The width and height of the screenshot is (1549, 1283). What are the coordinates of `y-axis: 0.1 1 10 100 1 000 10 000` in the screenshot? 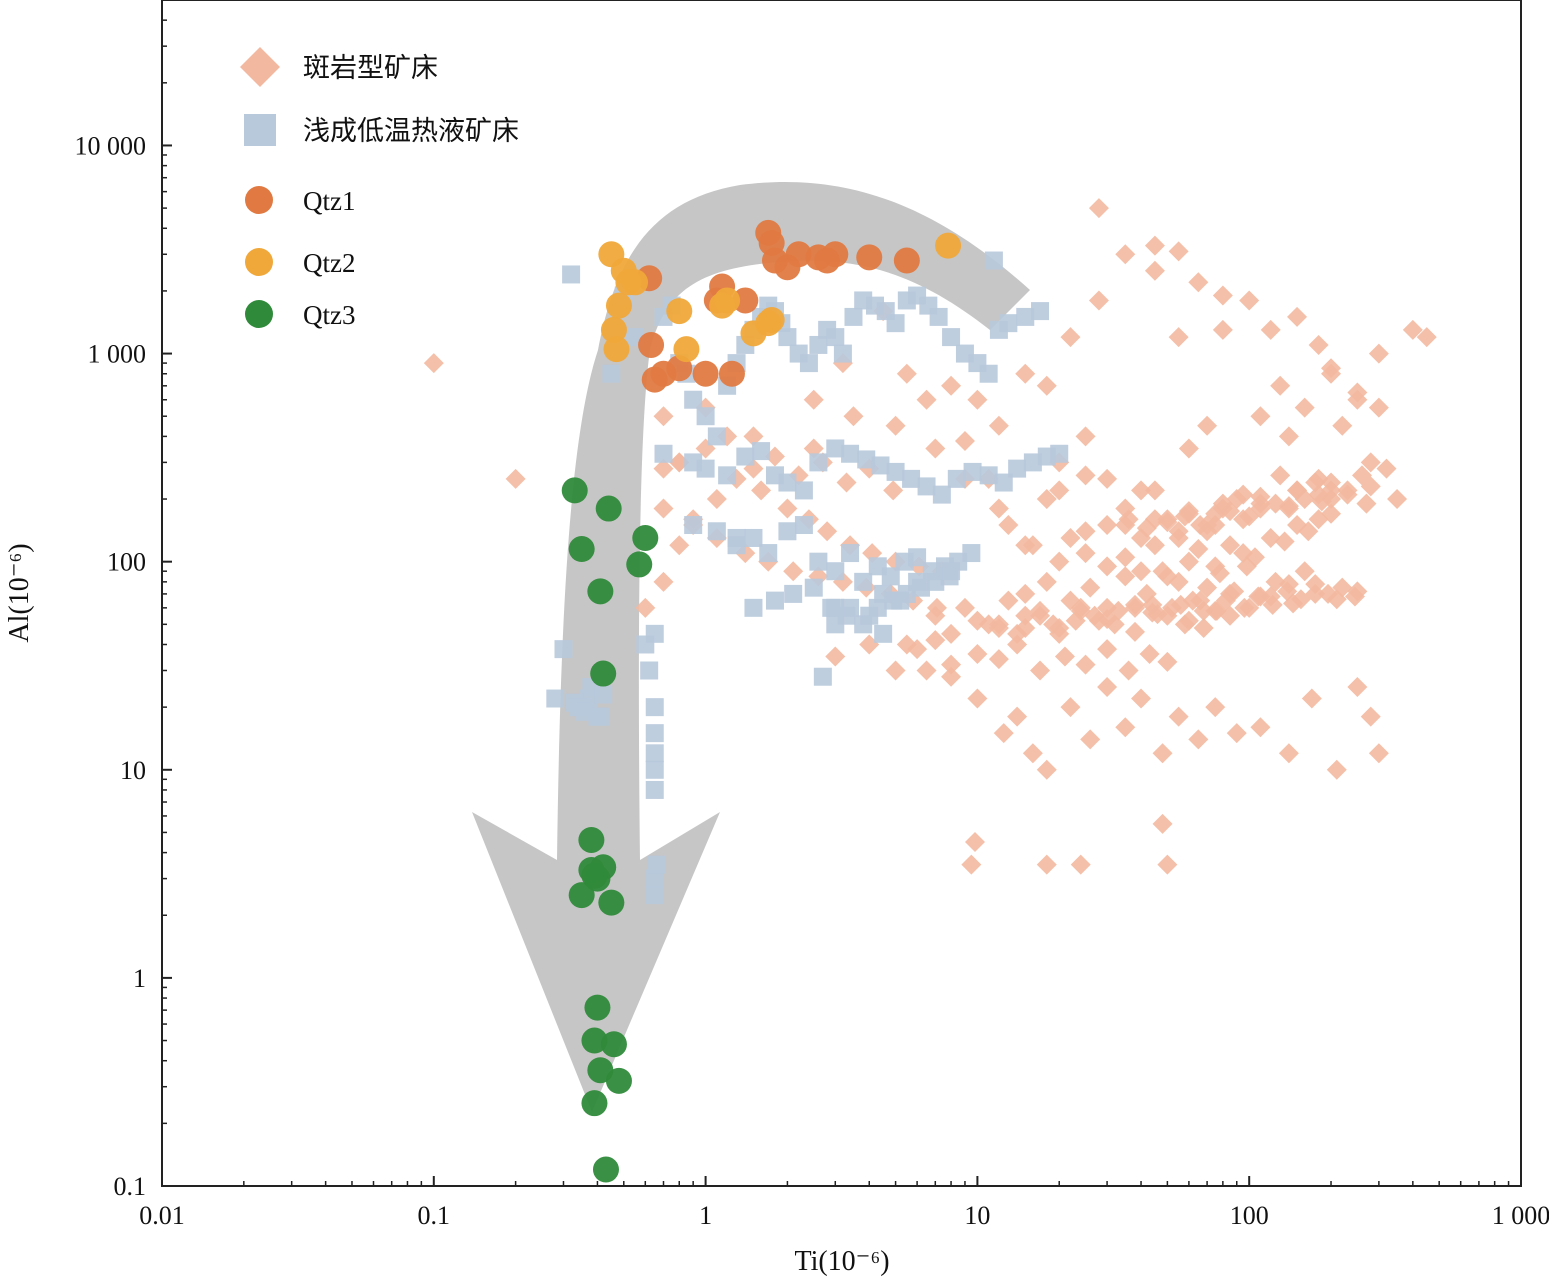 It's located at (123, 600).